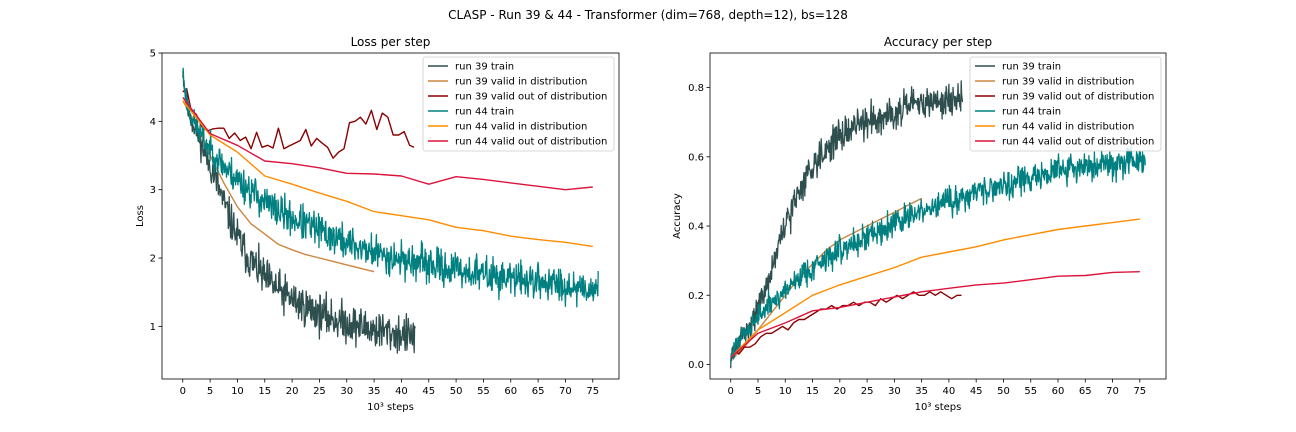 The width and height of the screenshot is (1296, 432). What do you see at coordinates (696, 88) in the screenshot?
I see `y-tick-label: 0.8` at bounding box center [696, 88].